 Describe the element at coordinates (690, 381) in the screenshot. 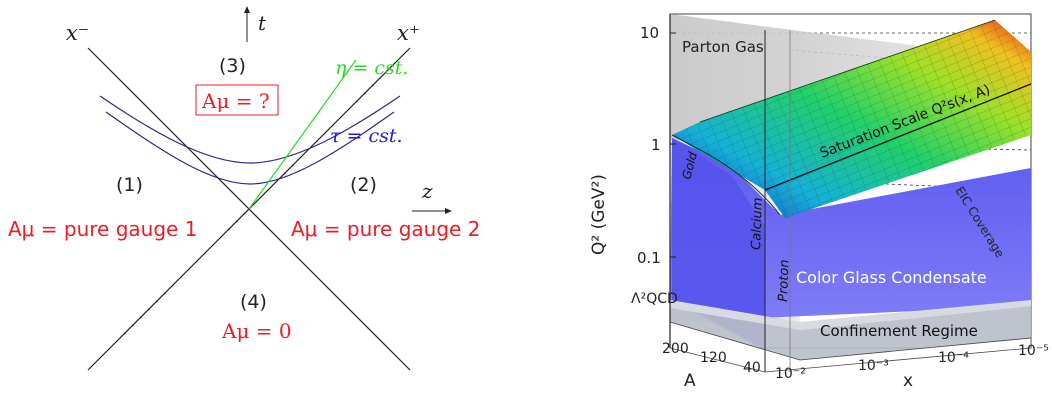

I see `a-axis-label: A` at that location.